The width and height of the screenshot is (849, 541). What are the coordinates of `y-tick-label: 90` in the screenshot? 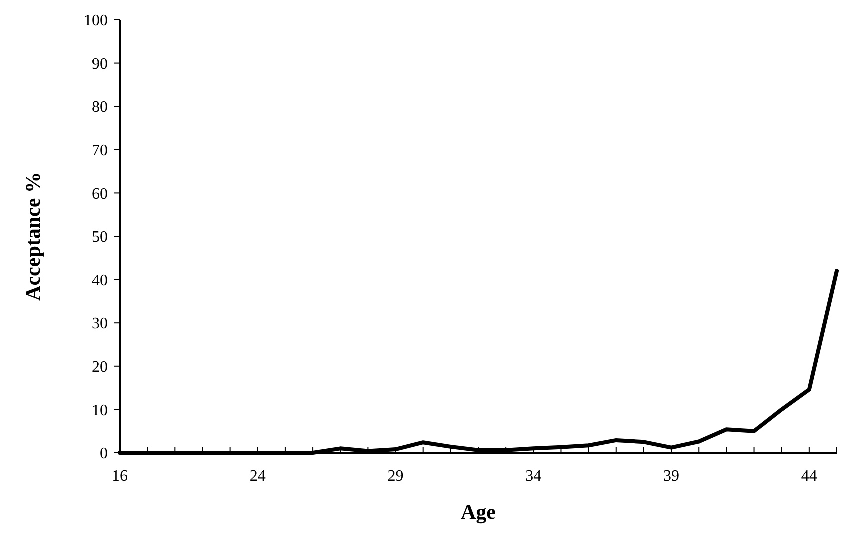 It's located at (100, 64).